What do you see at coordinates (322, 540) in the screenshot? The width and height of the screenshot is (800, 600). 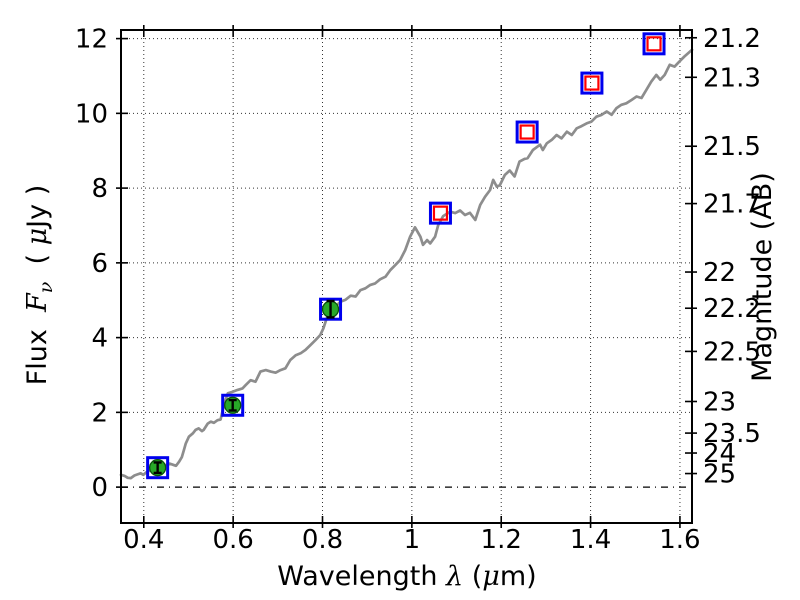 I see `x-tick-label: 0.8` at bounding box center [322, 540].